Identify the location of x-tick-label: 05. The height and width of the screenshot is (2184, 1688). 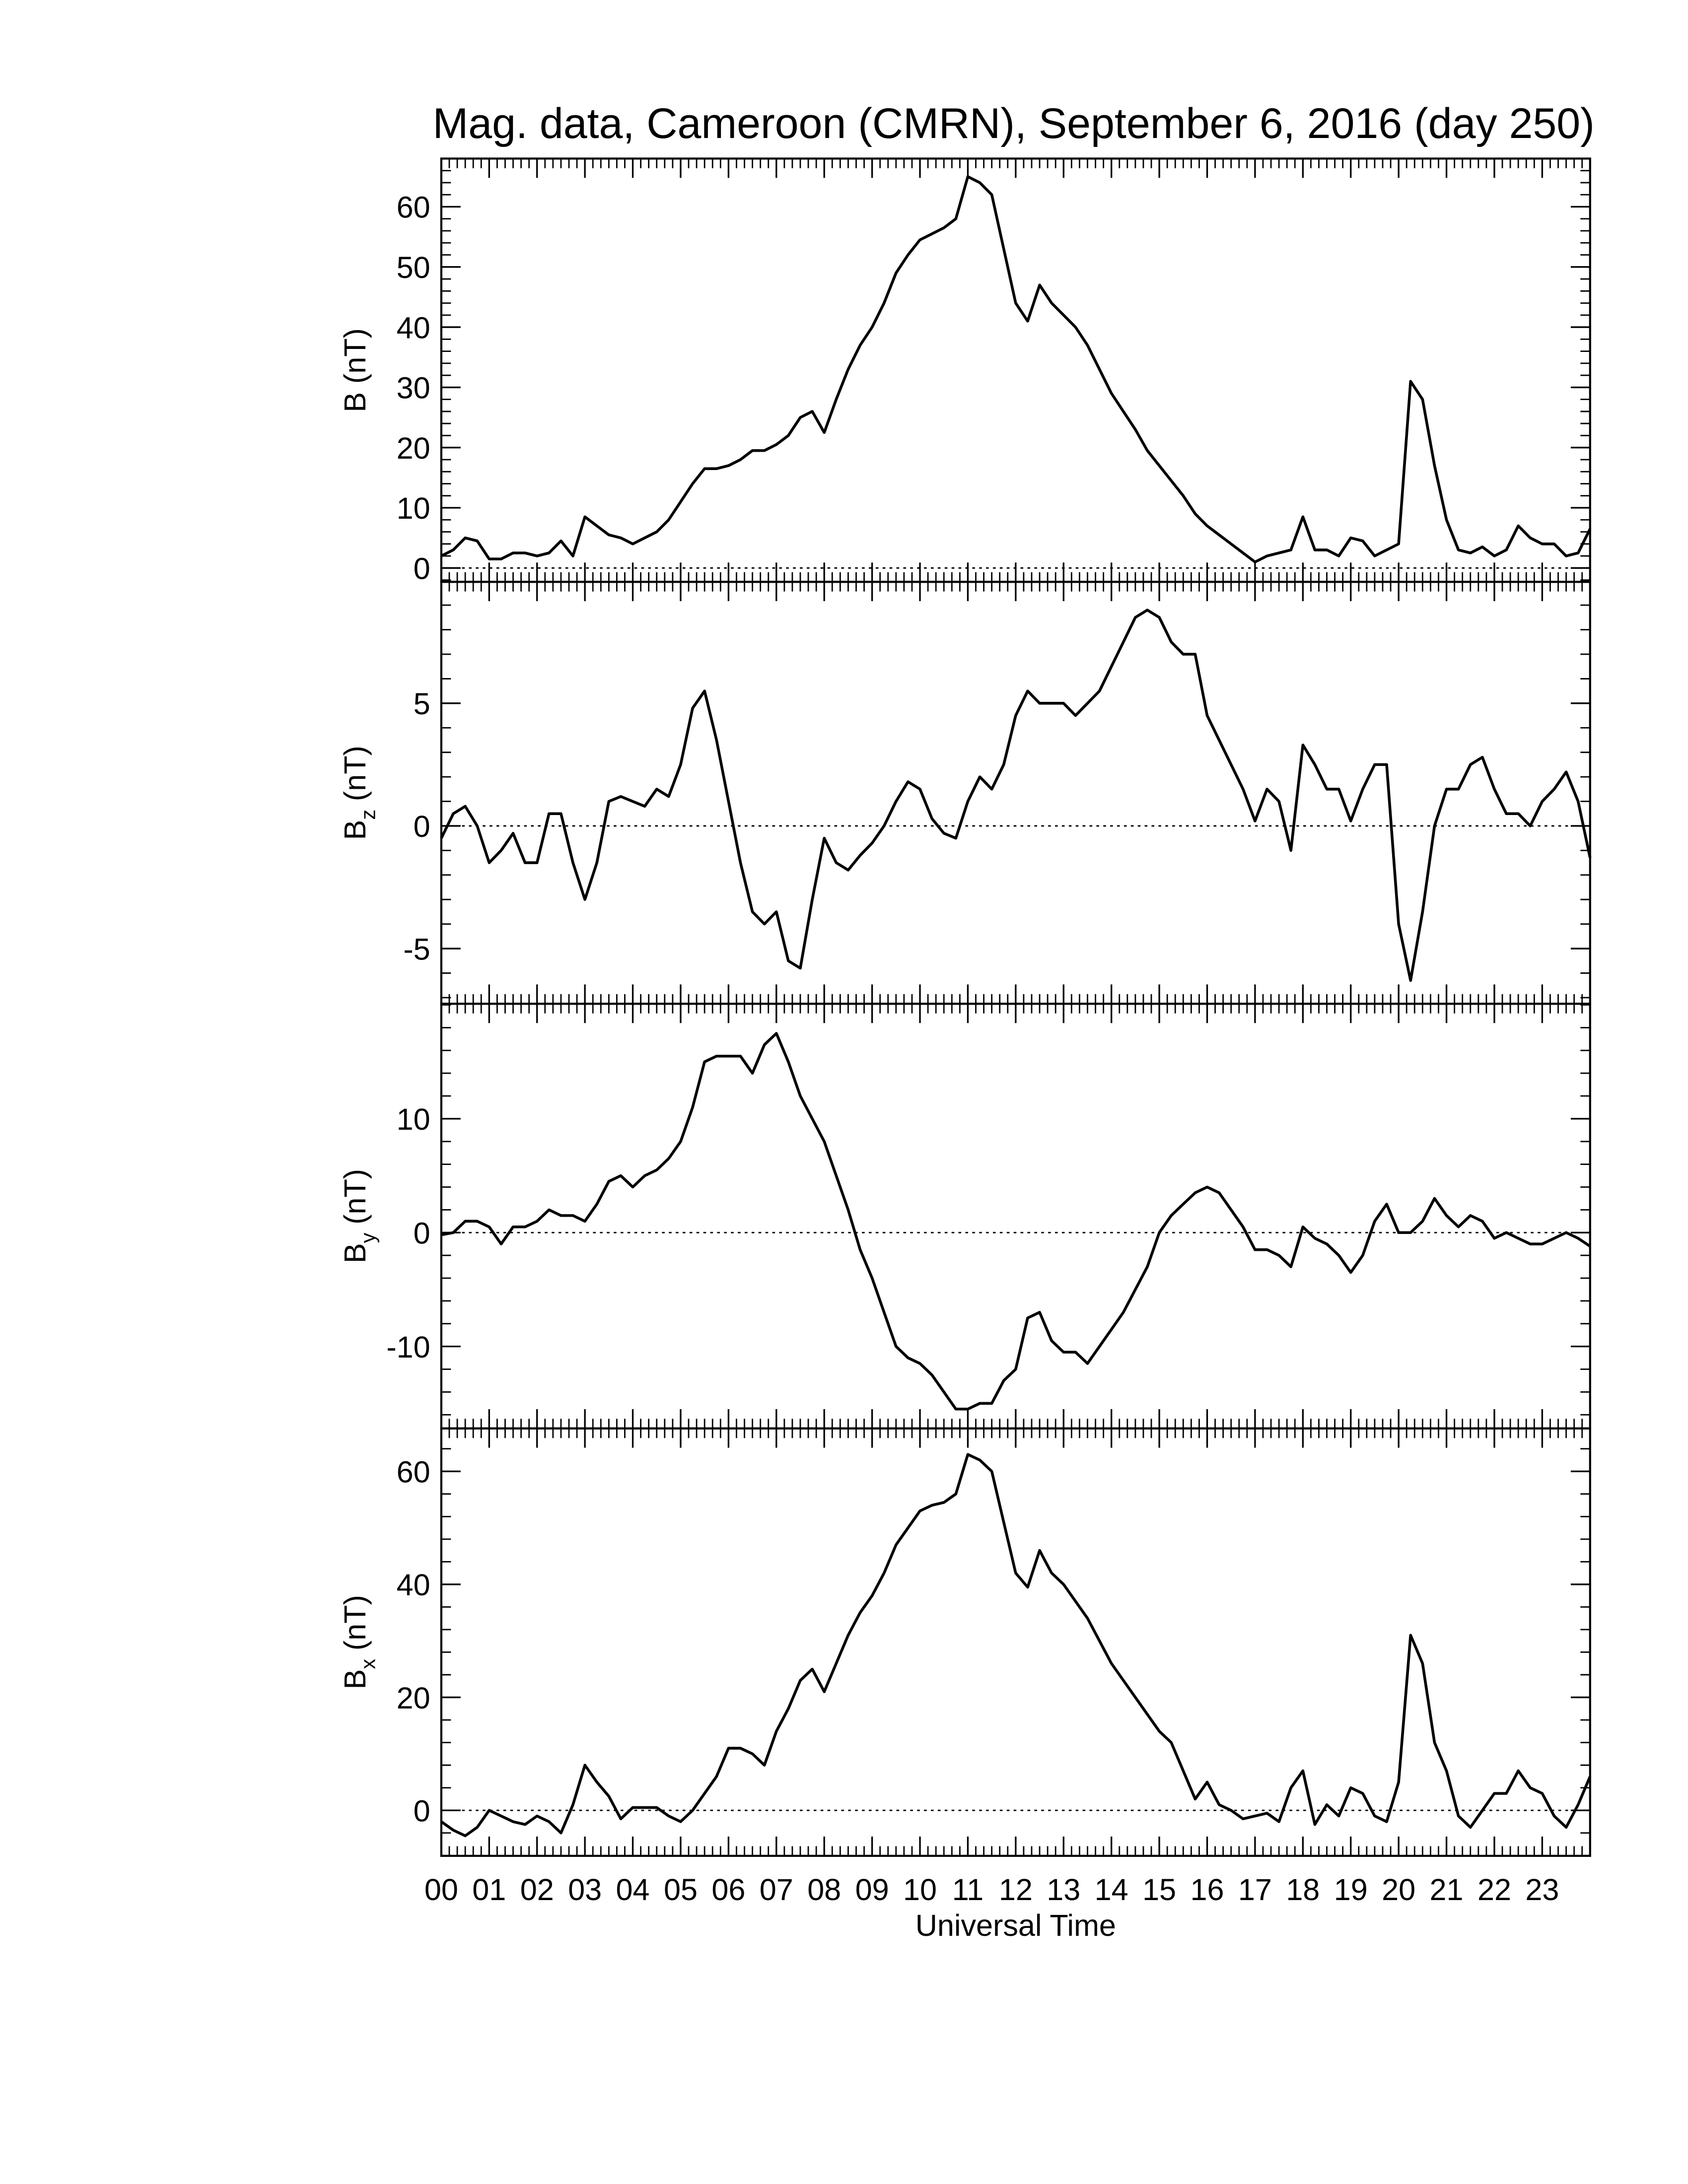
(681, 1890).